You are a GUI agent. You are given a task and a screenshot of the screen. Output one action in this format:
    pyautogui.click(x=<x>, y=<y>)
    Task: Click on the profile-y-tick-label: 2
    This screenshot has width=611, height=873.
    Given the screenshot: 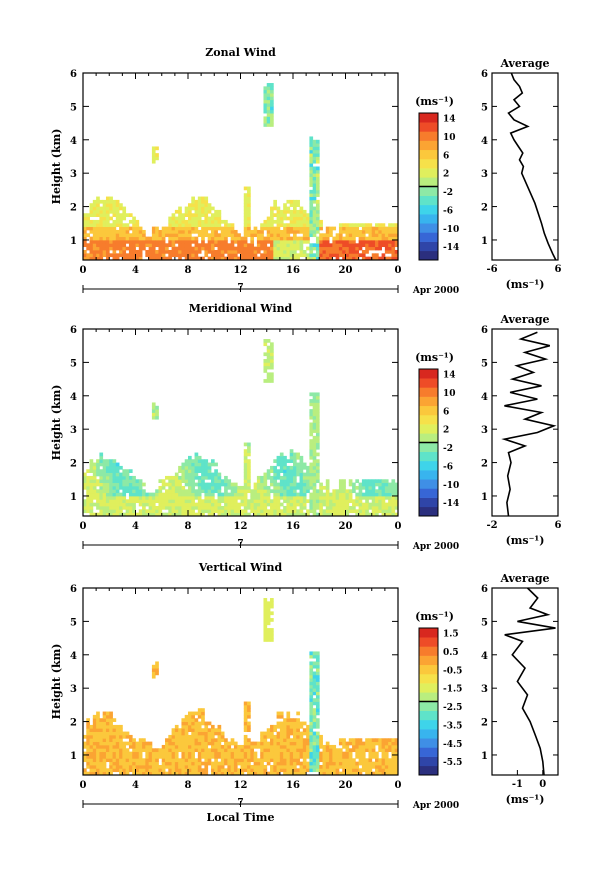 What is the action you would take?
    pyautogui.click(x=484, y=723)
    